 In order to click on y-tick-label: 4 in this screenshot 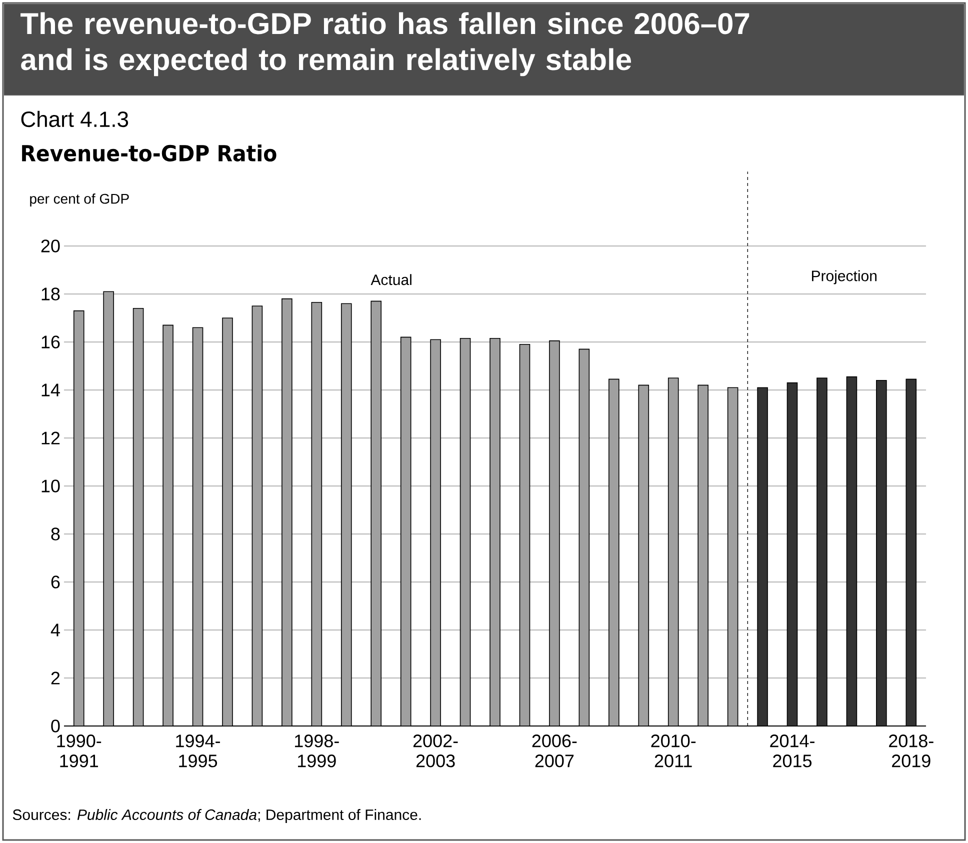, I will do `click(55, 630)`.